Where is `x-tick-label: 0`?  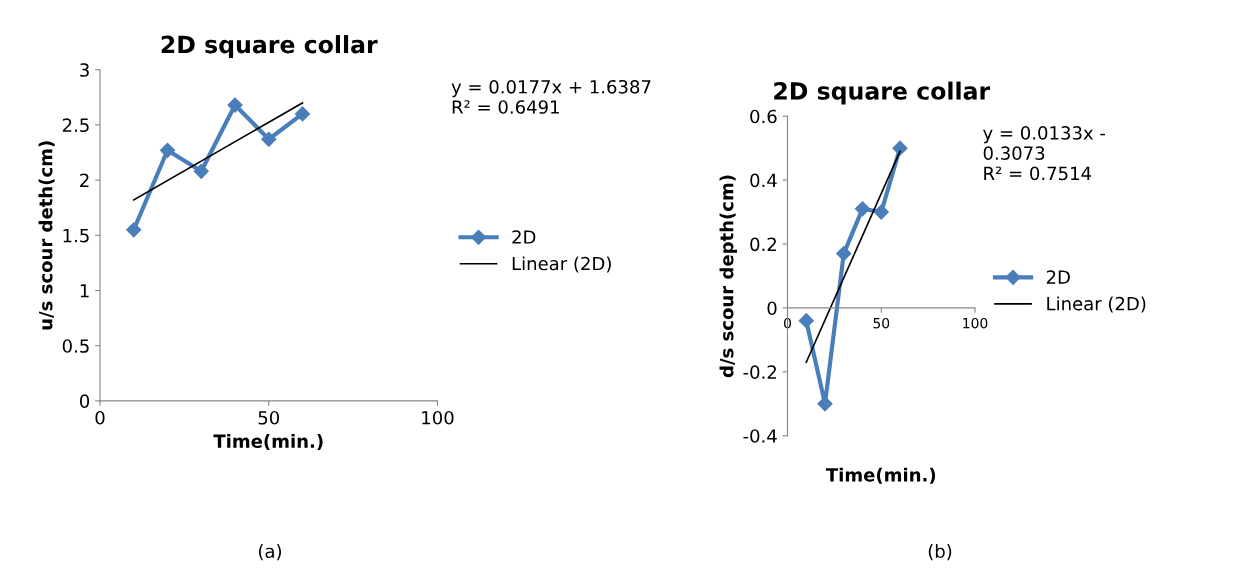 x-tick-label: 0 is located at coordinates (100, 417).